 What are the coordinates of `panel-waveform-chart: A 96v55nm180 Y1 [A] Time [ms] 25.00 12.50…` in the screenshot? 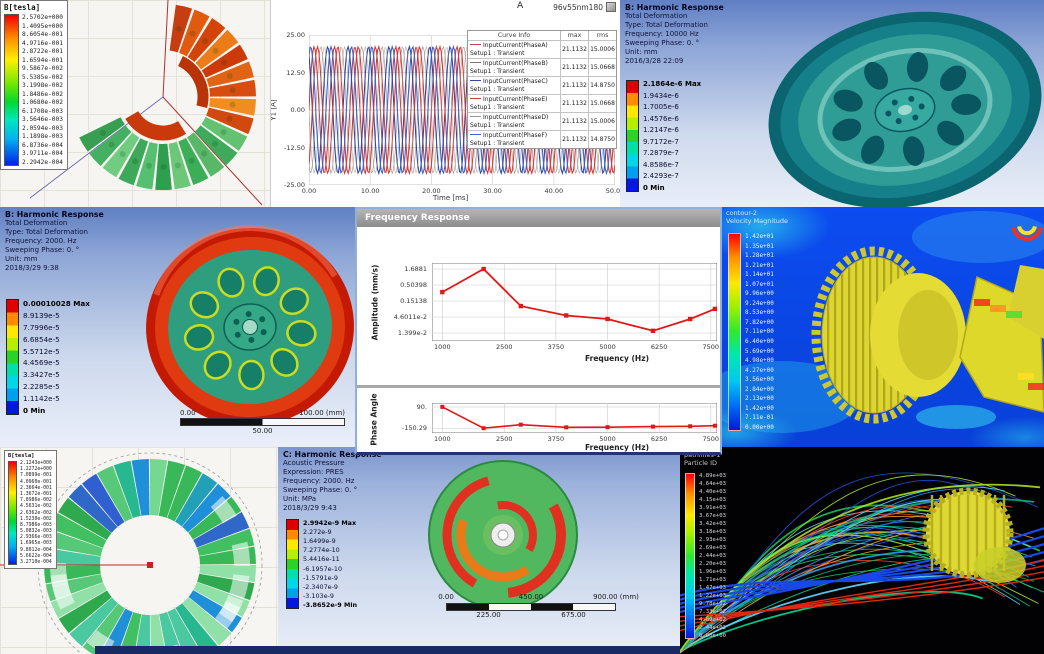 It's located at (445, 103).